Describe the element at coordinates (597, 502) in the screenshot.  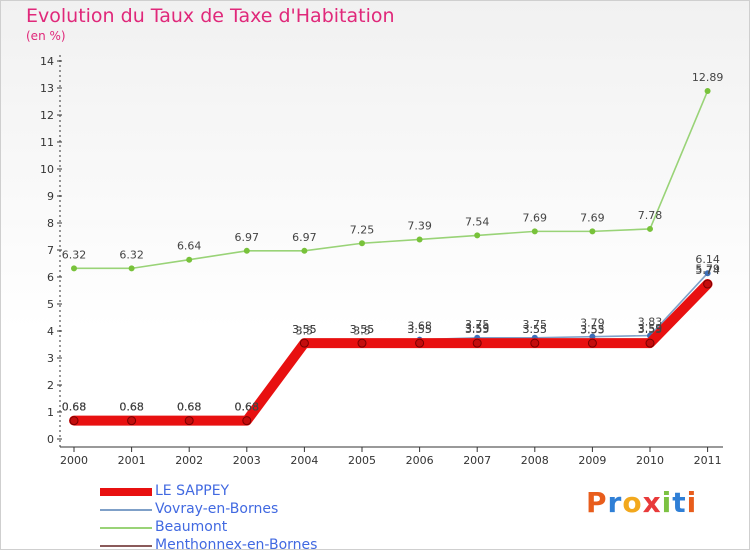
I see `logo-letter: P` at that location.